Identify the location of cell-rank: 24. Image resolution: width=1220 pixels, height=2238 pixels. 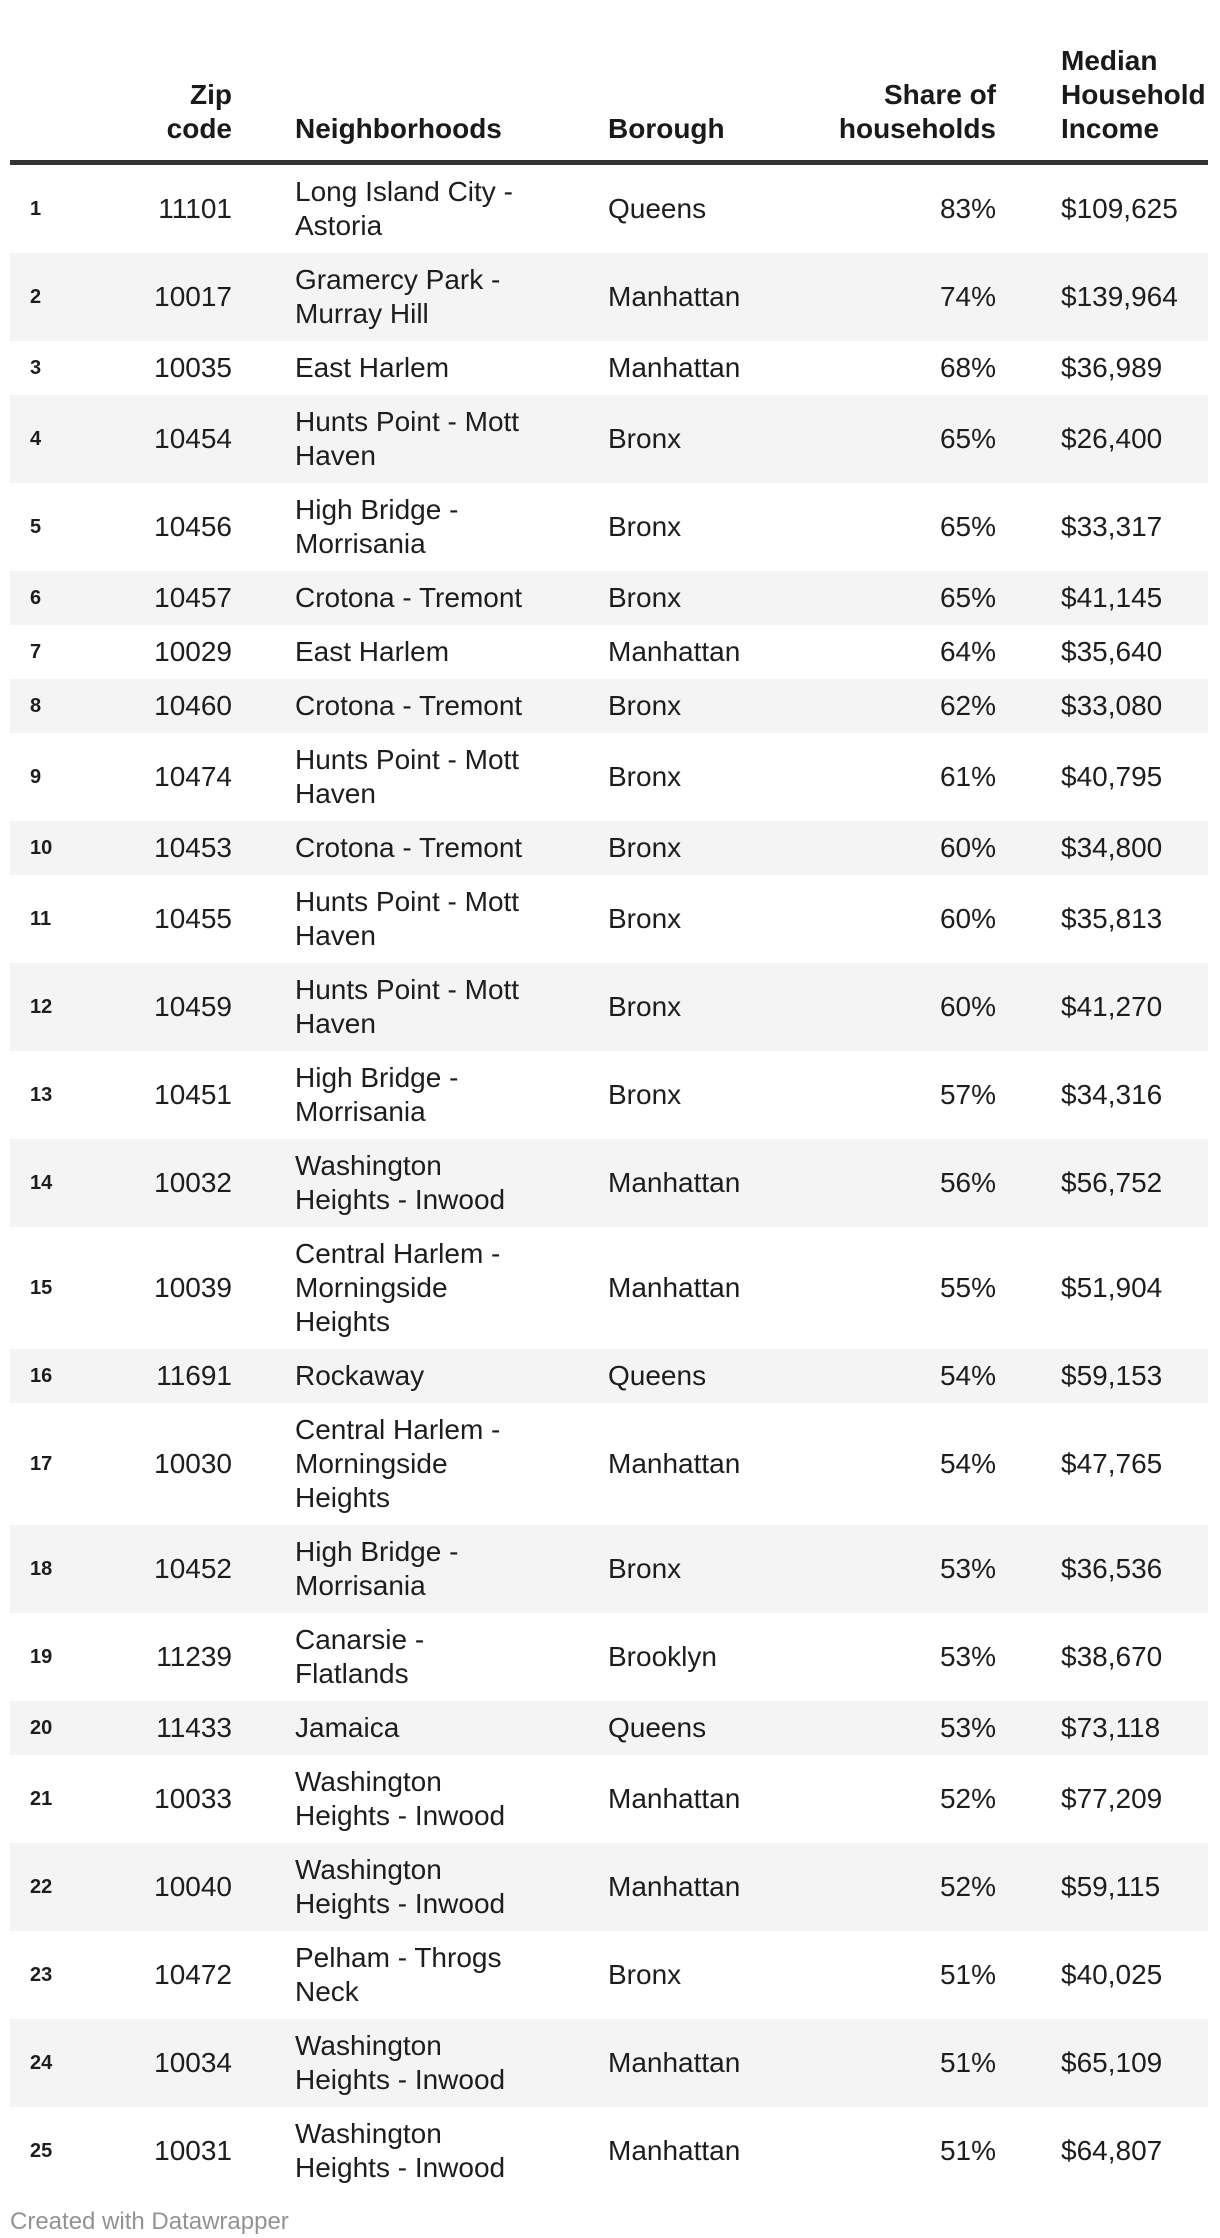
(41, 2063).